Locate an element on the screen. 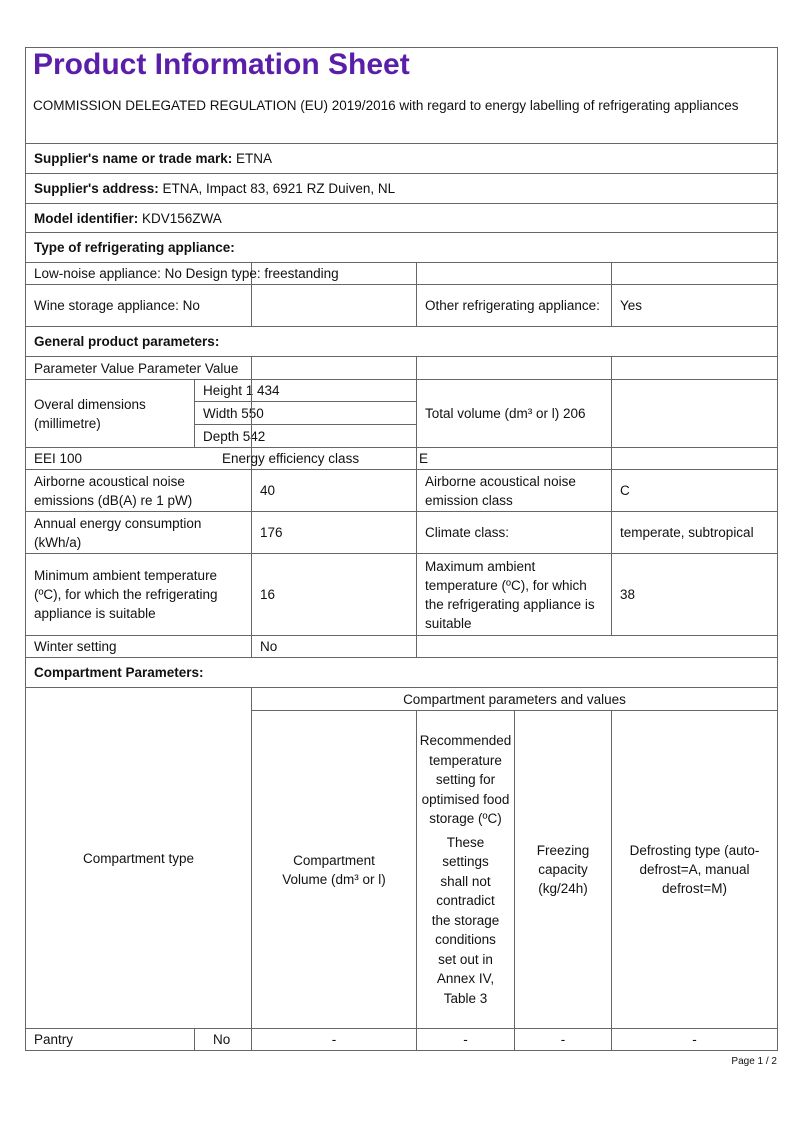 The image size is (802, 1134). type-heading: Type of refrigerating appliance: is located at coordinates (401, 247).